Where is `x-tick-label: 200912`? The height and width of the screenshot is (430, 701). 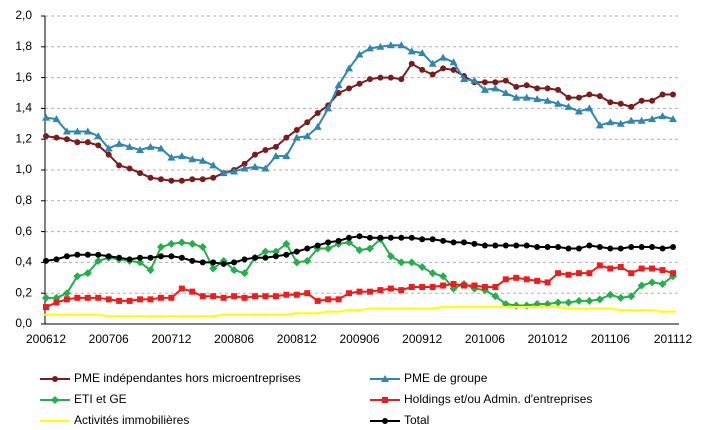
x-tick-label: 200912 is located at coordinates (422, 339).